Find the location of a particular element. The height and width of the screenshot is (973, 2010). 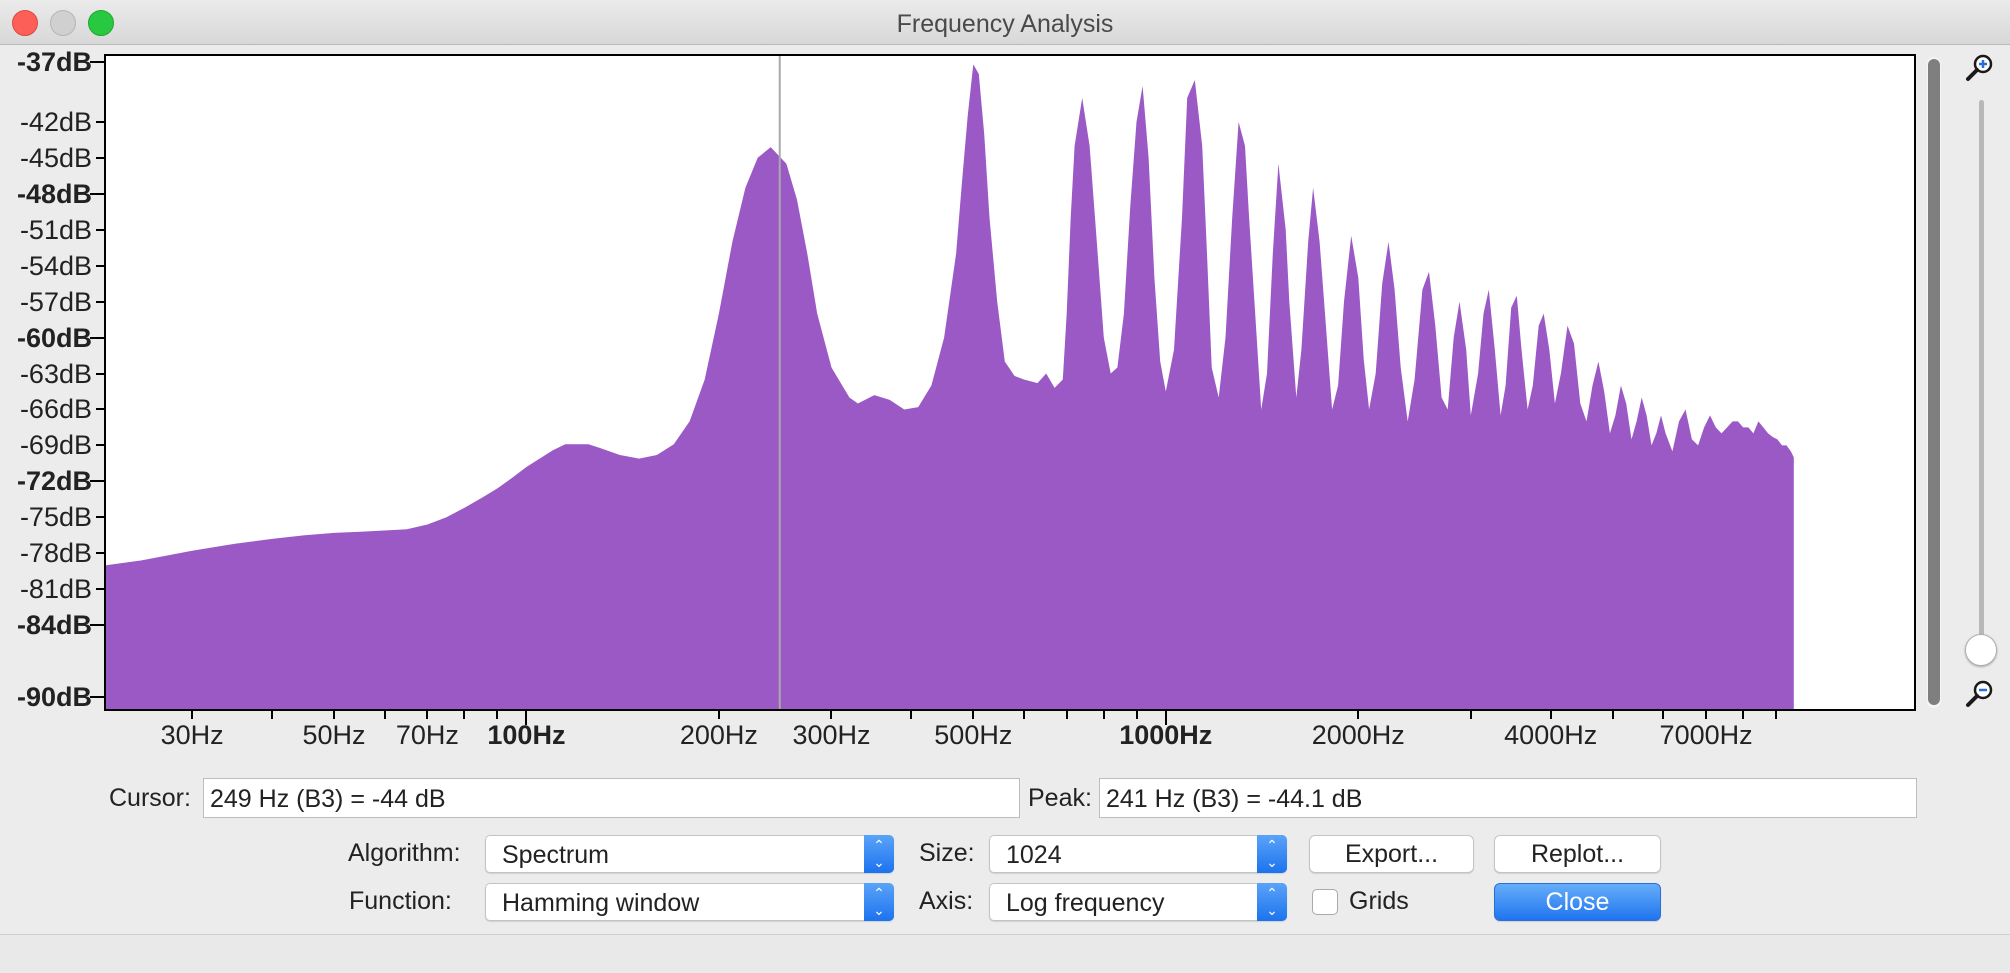

y-tick-label: -78dB is located at coordinates (55, 553).